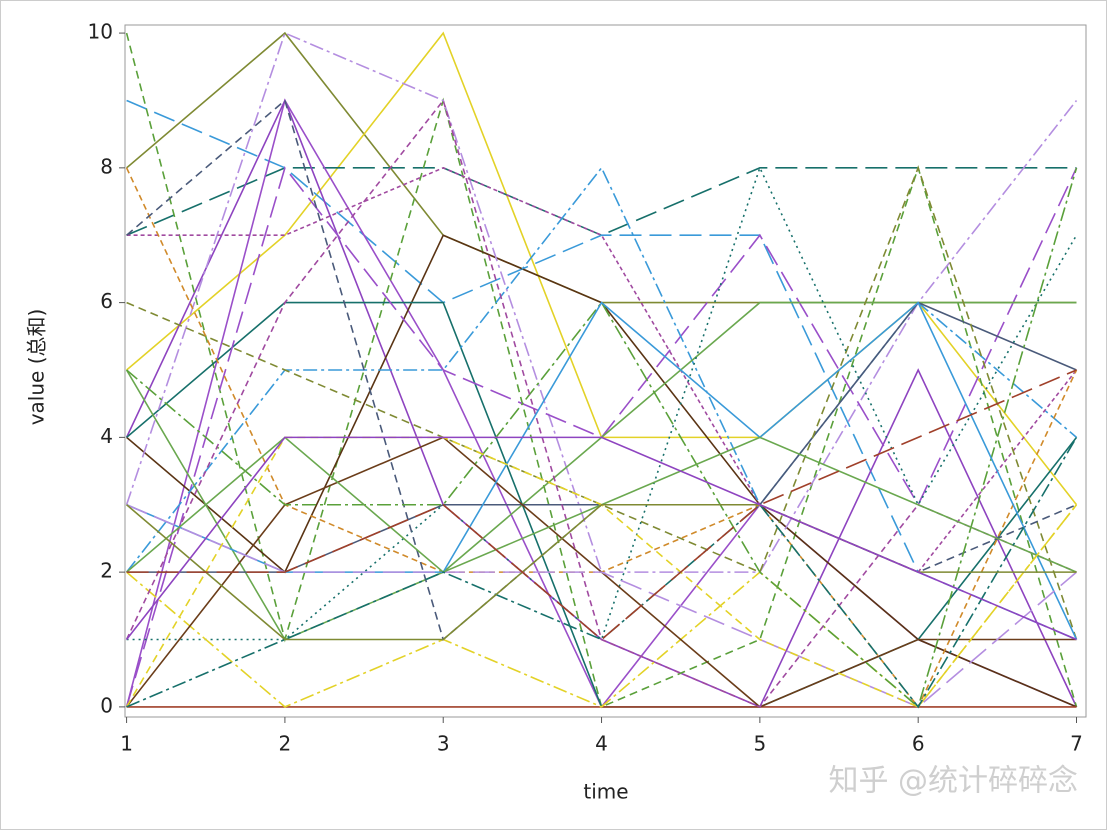 This screenshot has height=830, width=1107. Describe the element at coordinates (443, 744) in the screenshot. I see `x-tick-label: 3` at that location.